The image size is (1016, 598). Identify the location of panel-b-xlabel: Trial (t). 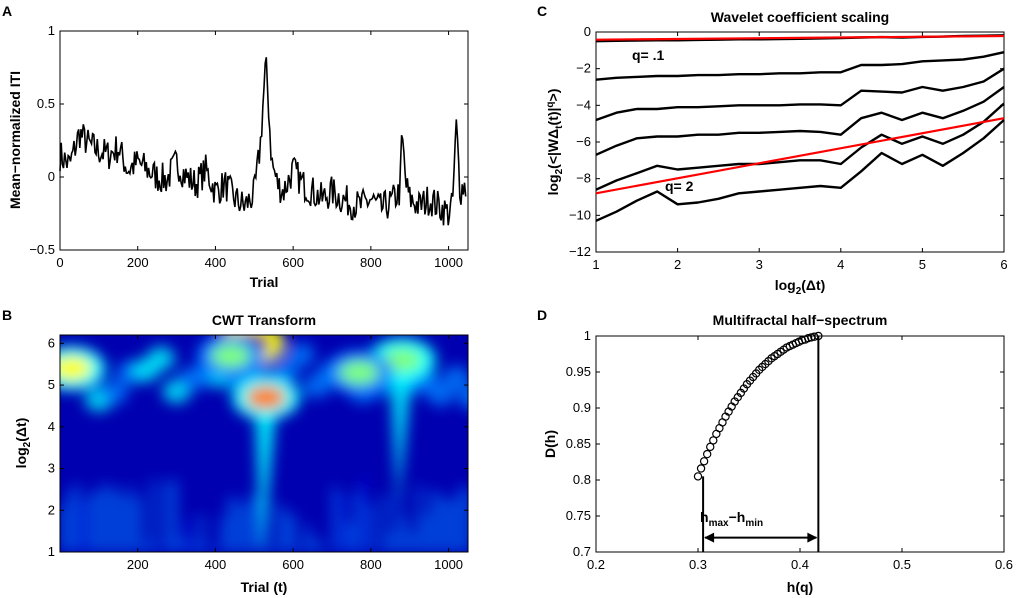
(264, 587).